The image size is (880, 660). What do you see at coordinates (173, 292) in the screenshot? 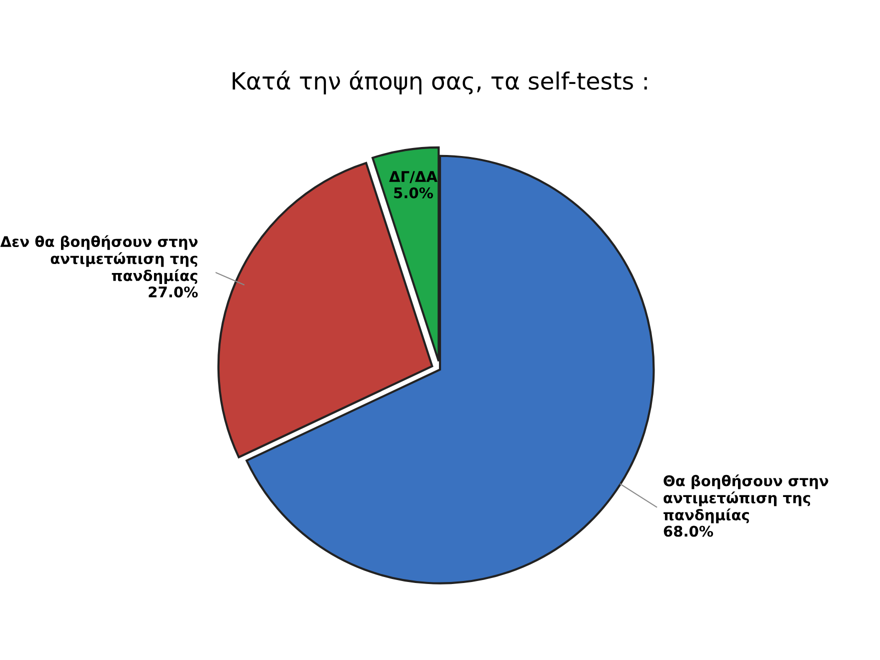
I see `data-label: 27.0%` at bounding box center [173, 292].